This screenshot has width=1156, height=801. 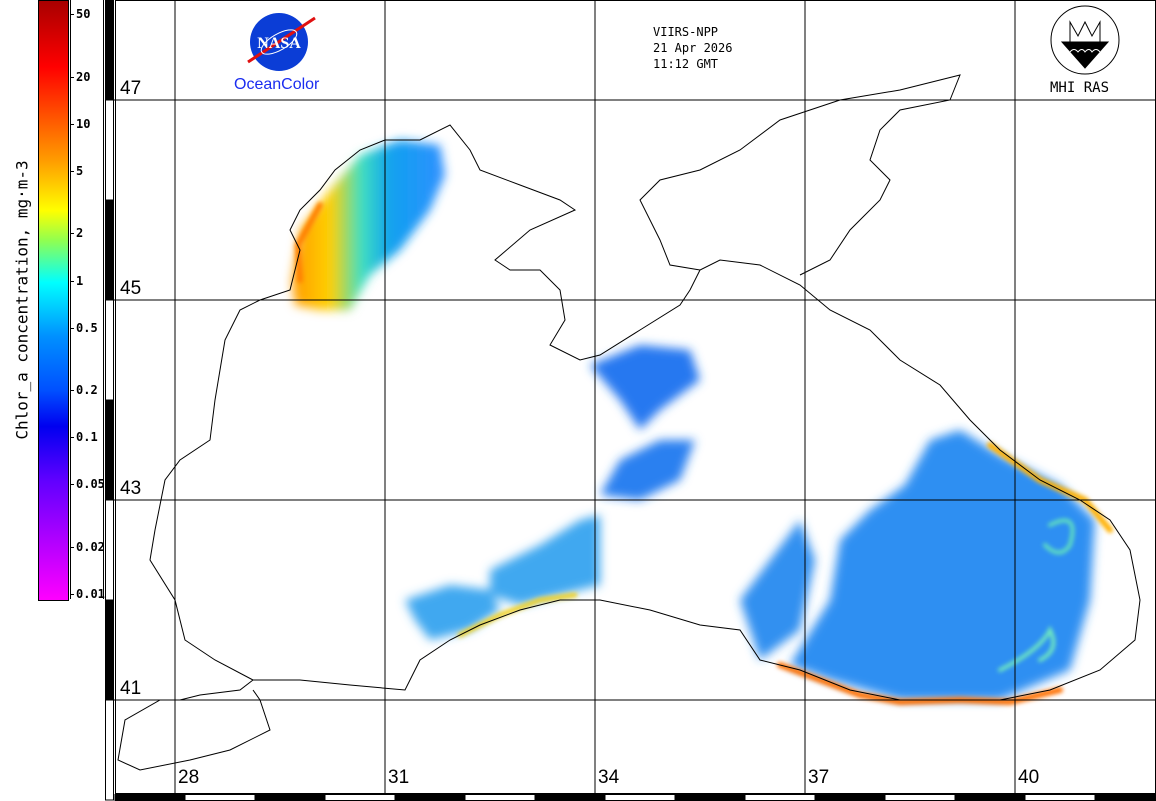 I want to click on colorbar-tick-label: 0.2, so click(x=87, y=390).